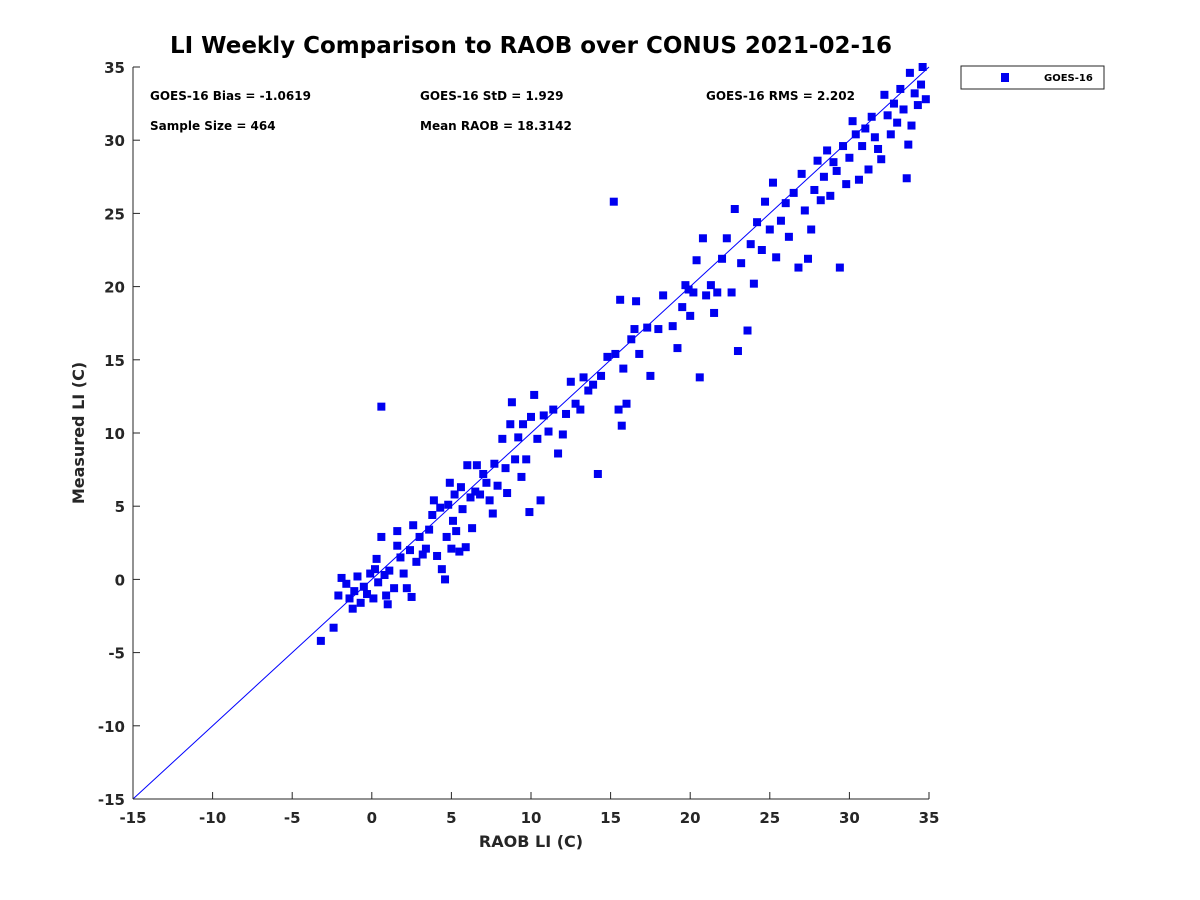 The image size is (1200, 900). I want to click on bias-annotation: GOES-16 Bias = -1.0619, so click(230, 96).